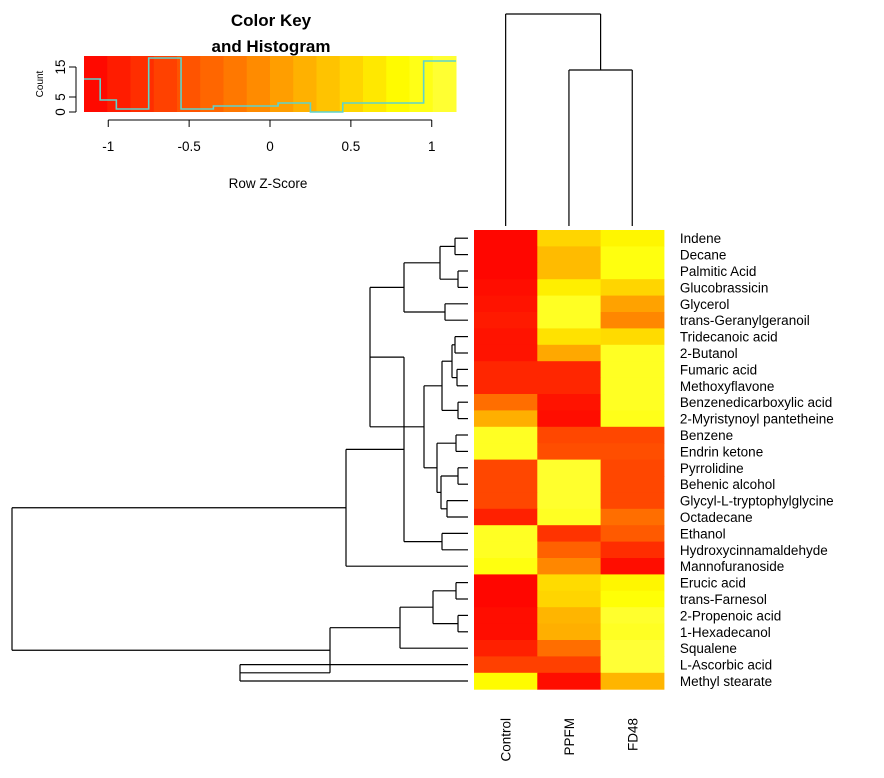 This screenshot has height=778, width=884. Describe the element at coordinates (700, 238) in the screenshot. I see `row-label: Indene` at that location.